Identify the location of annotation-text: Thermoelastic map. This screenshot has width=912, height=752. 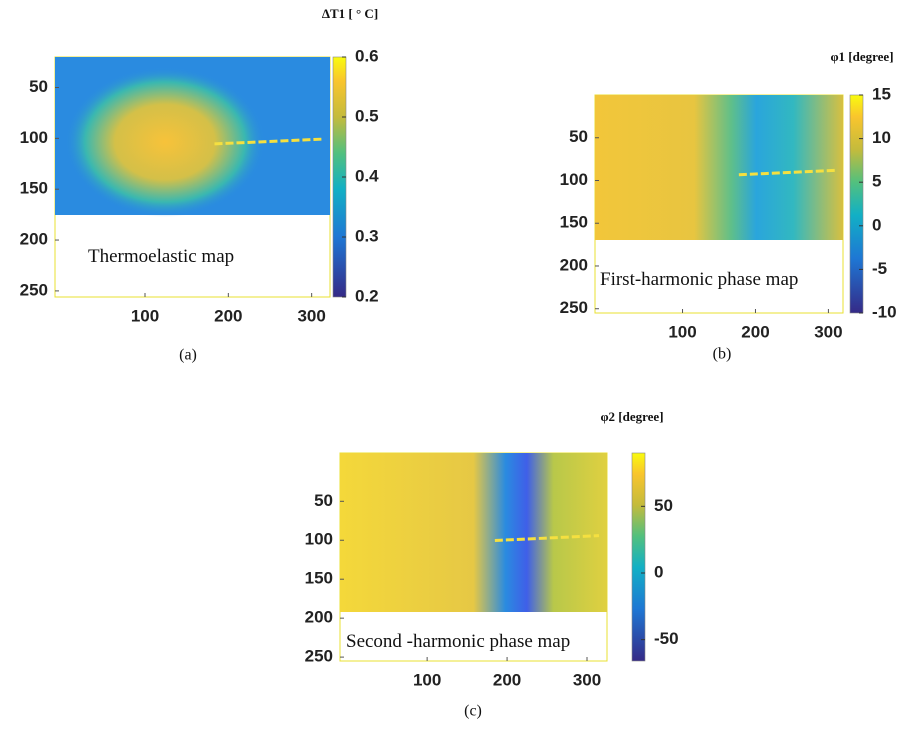
(161, 256).